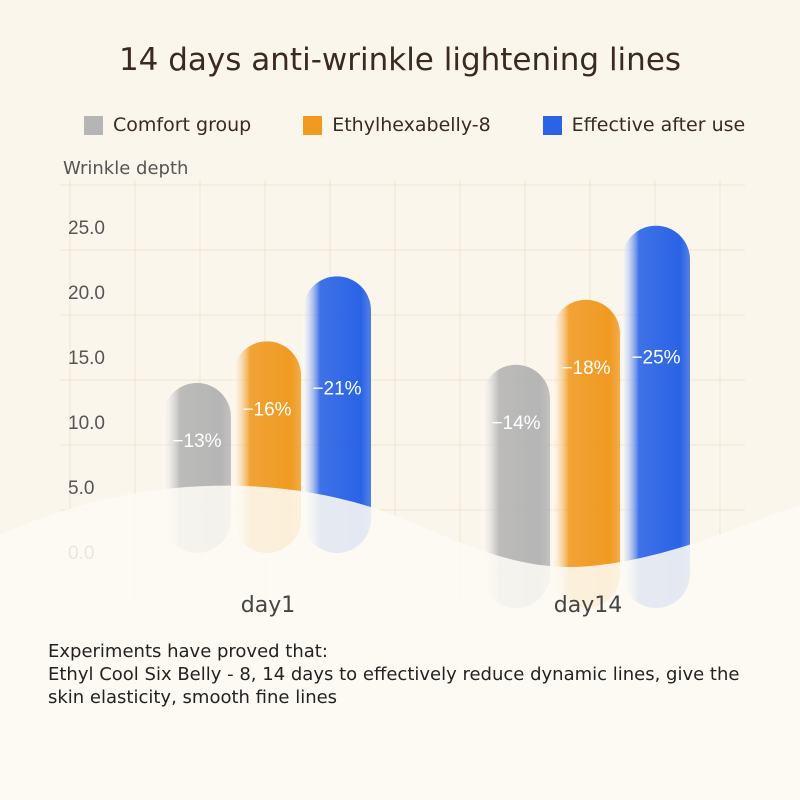 The image size is (800, 800). I want to click on x-tick-label: day14, so click(588, 605).